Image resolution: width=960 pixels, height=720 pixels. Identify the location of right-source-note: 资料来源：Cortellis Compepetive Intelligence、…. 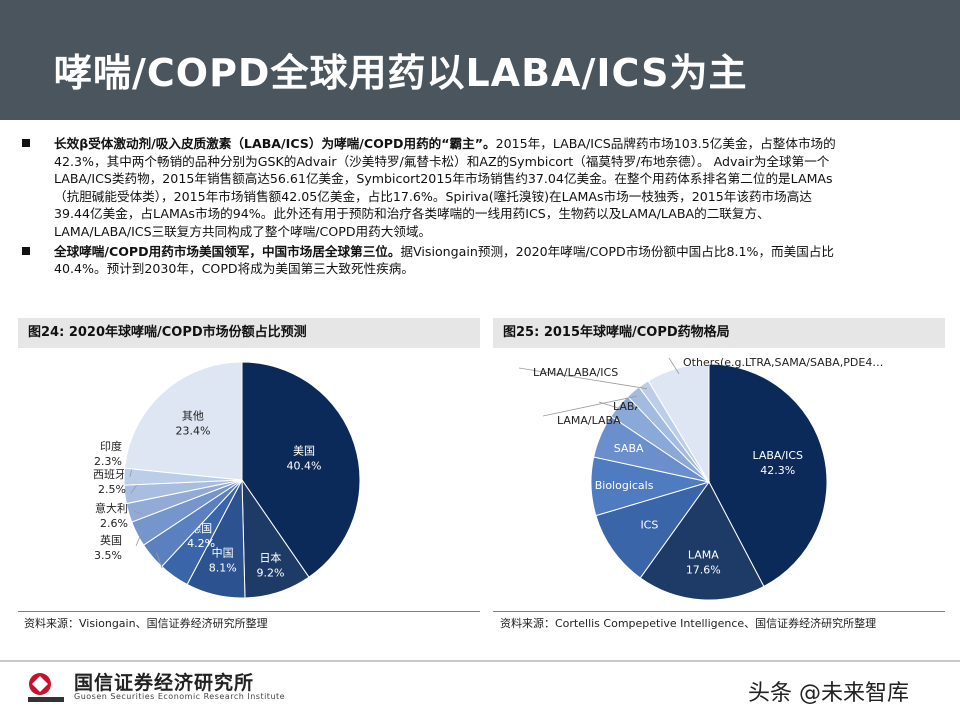
(688, 623).